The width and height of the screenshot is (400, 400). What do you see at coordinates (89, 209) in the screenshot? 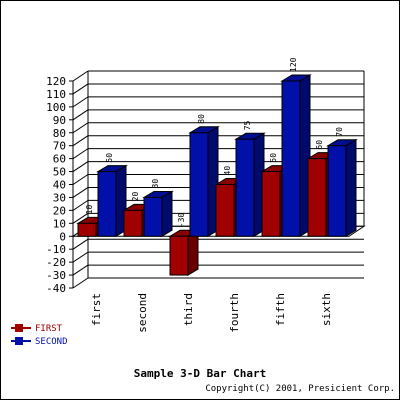
I see `data-label: 10` at bounding box center [89, 209].